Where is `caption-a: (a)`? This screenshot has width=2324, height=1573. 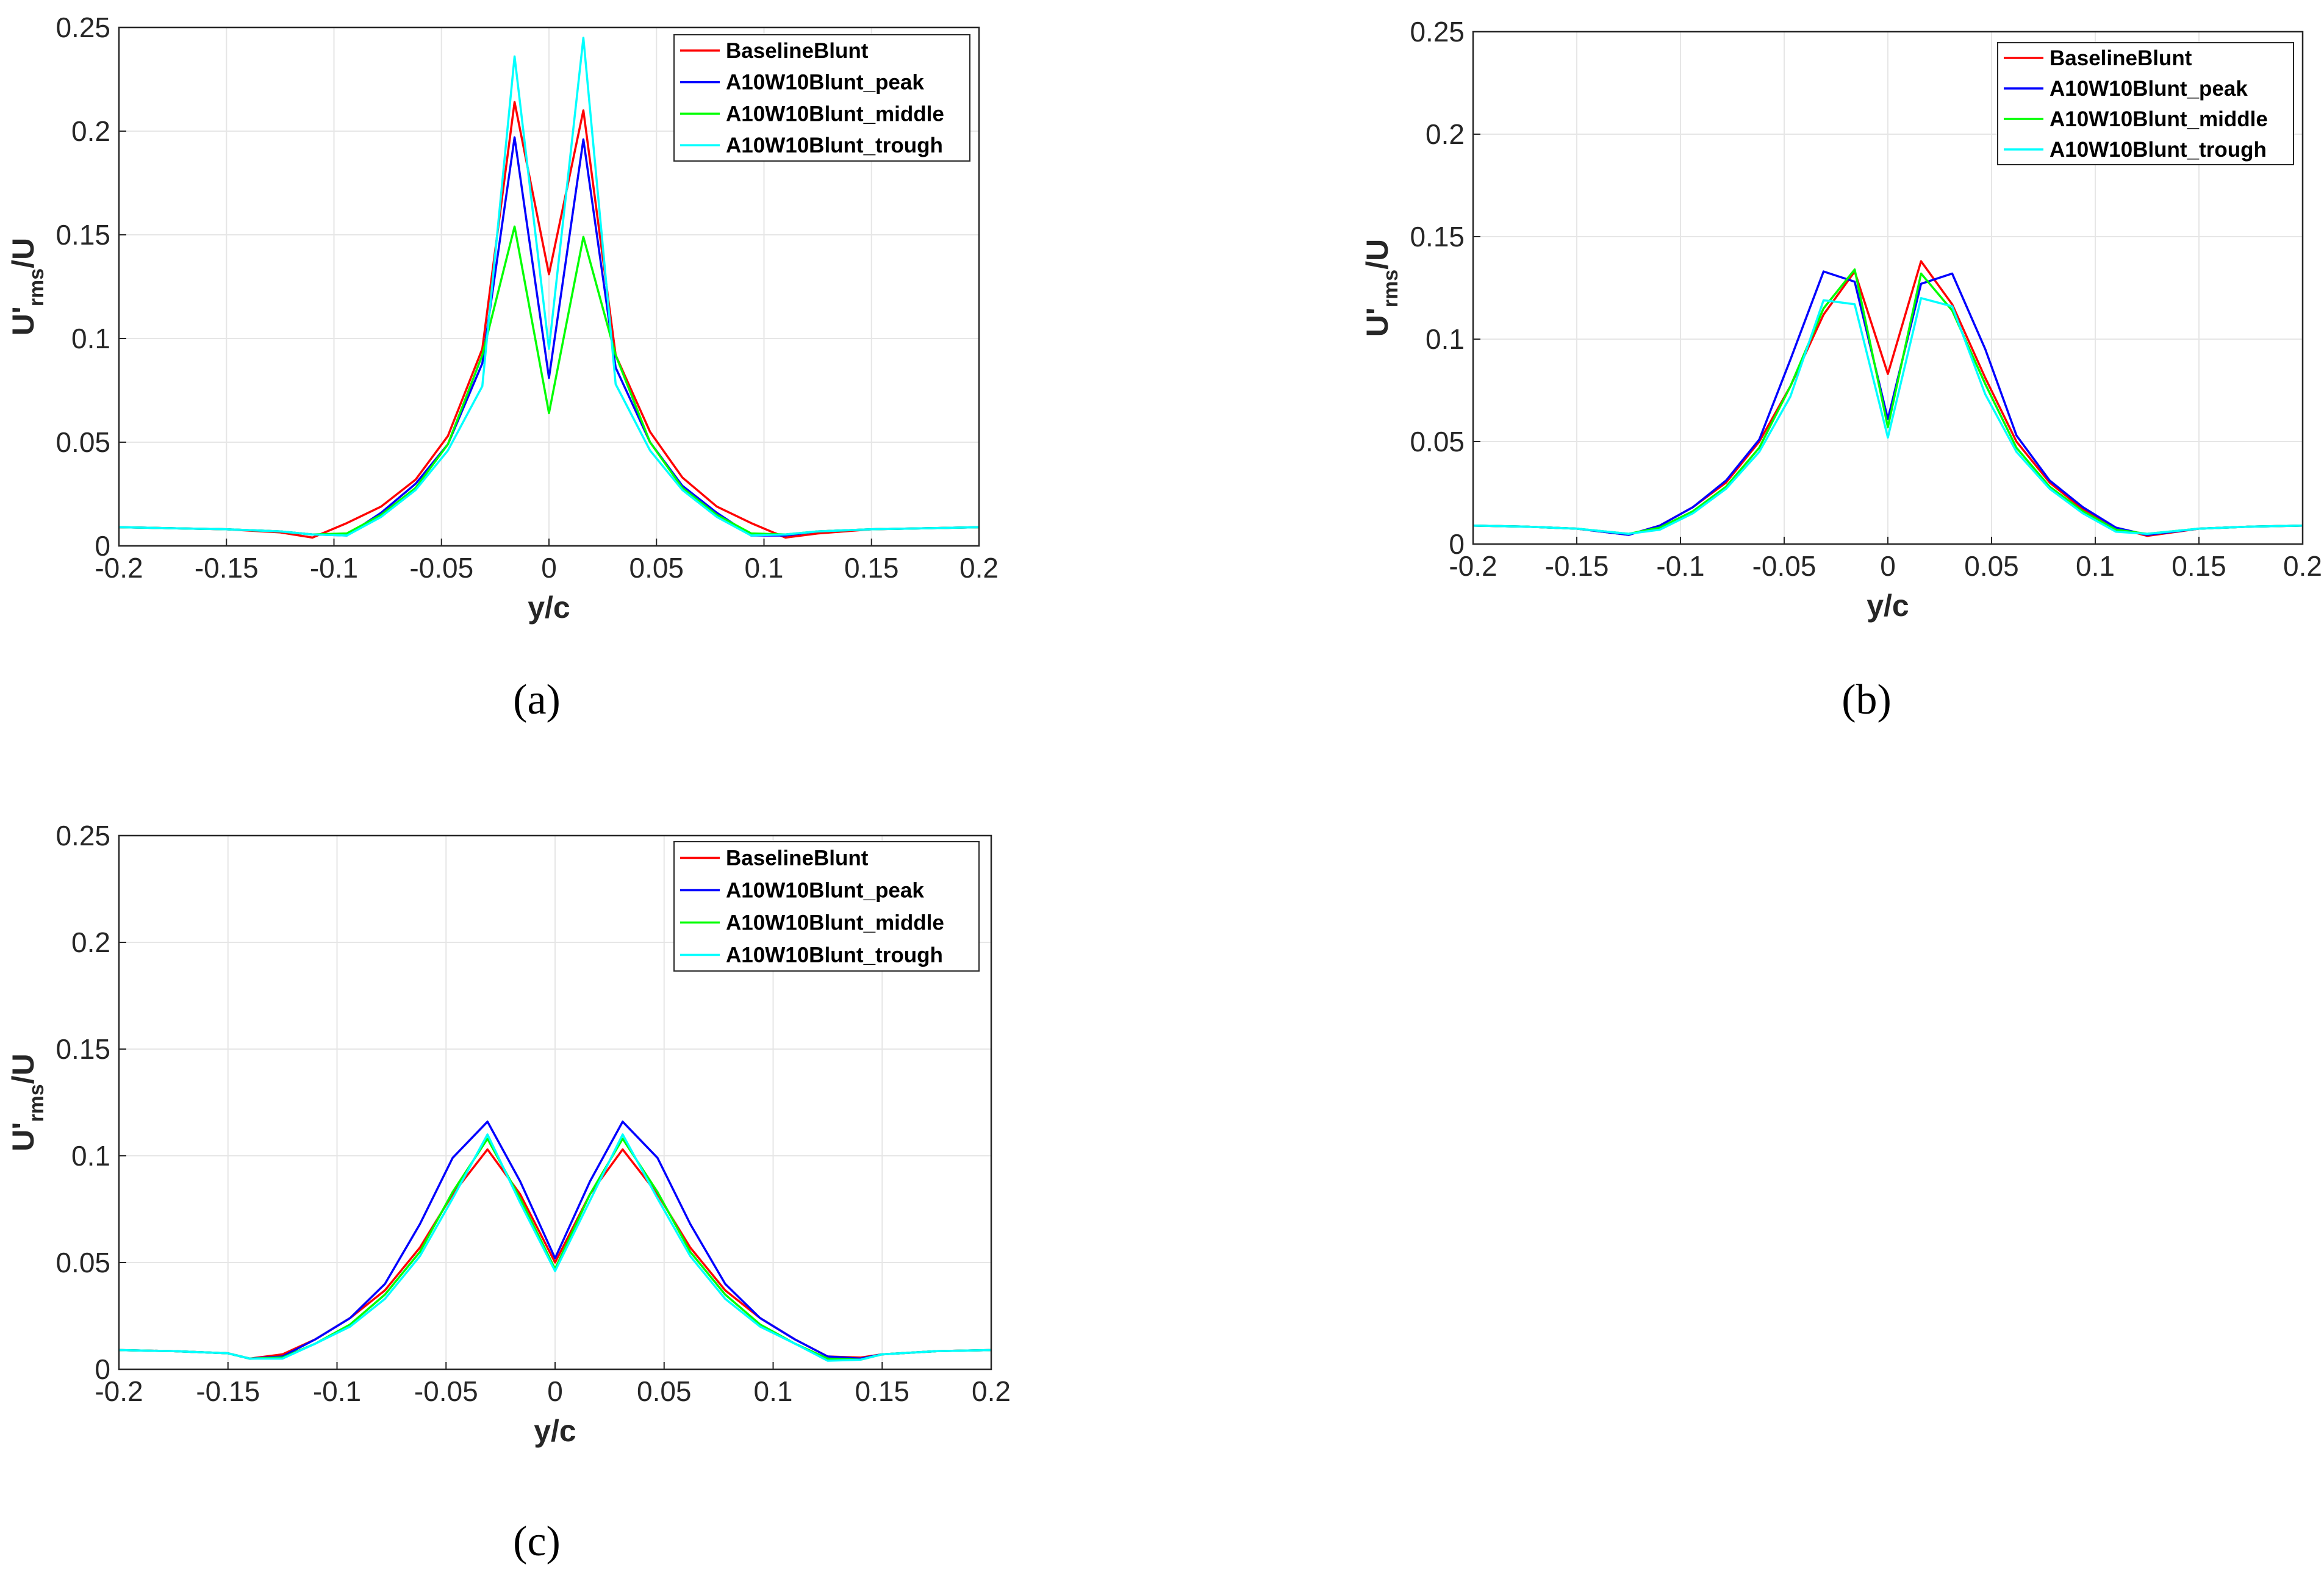 caption-a: (a) is located at coordinates (537, 699).